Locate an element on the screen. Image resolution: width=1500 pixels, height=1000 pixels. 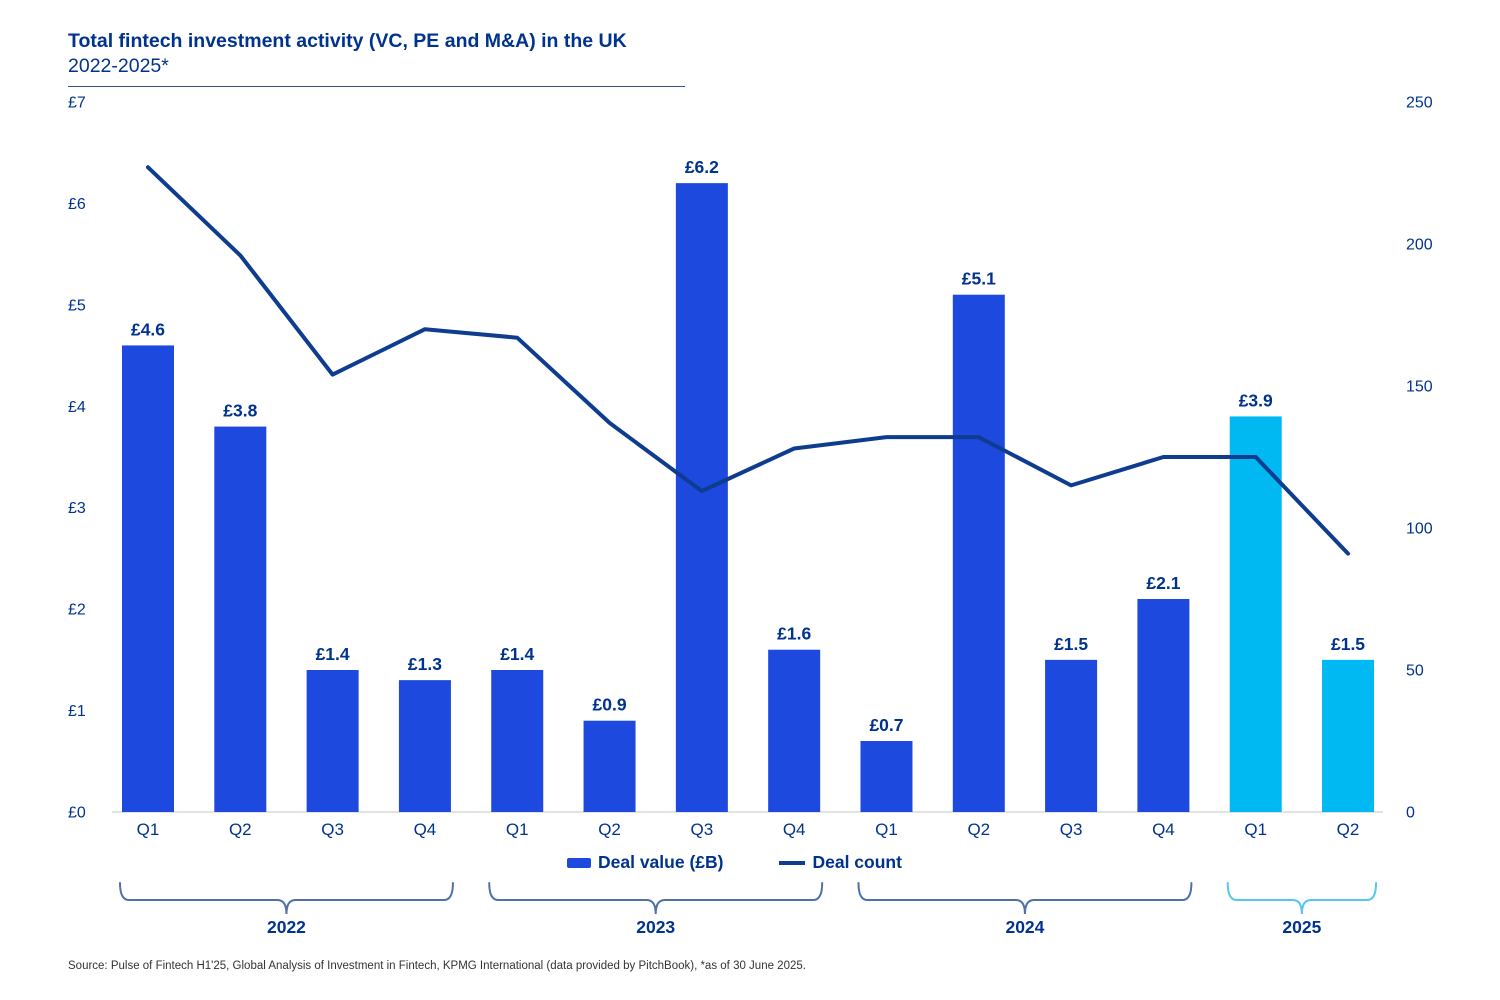
left-axis-tick: £3 is located at coordinates (77, 508).